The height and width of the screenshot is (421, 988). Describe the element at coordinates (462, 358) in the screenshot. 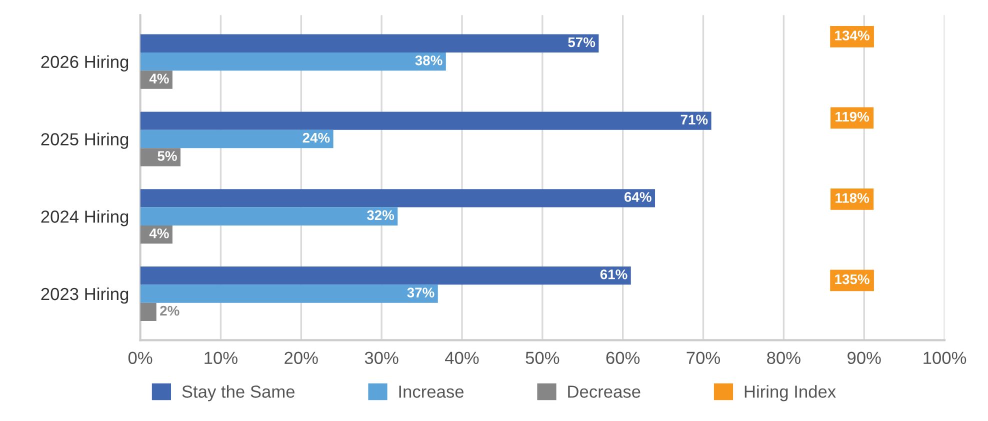

I see `x-tick-label: 40%` at that location.